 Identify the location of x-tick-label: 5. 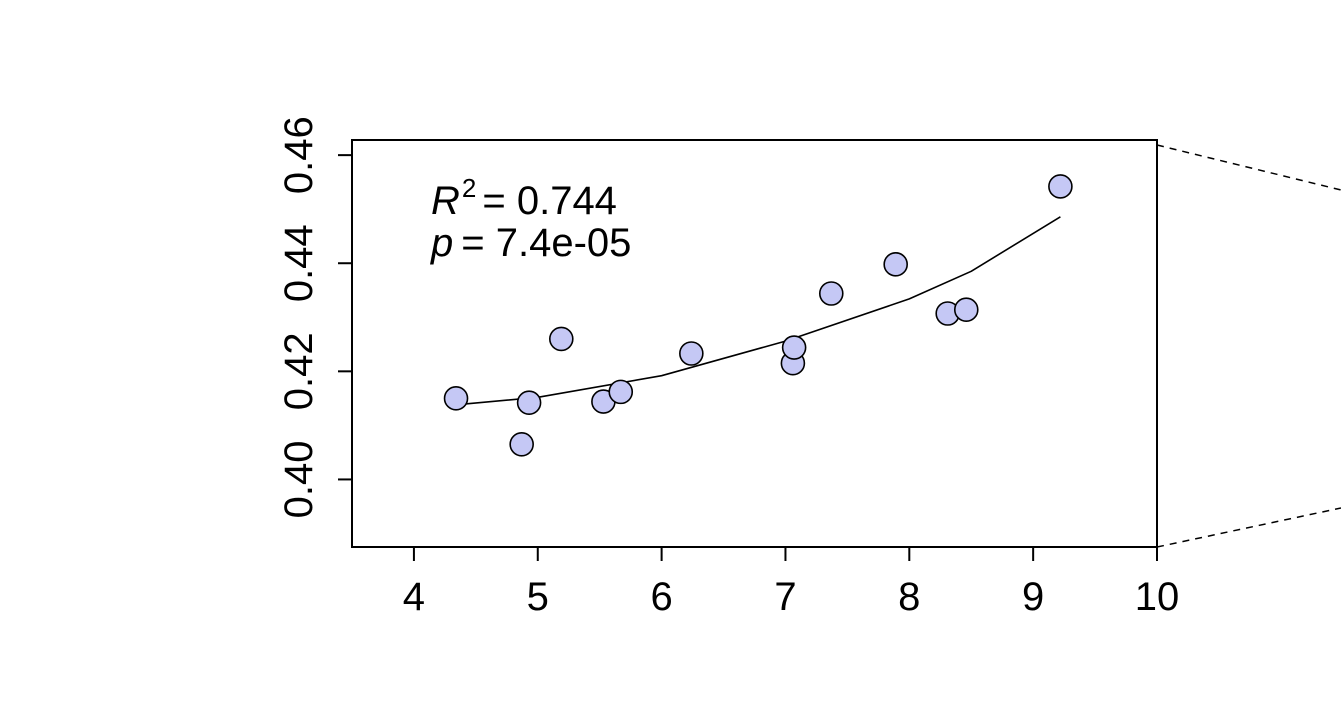
(538, 597).